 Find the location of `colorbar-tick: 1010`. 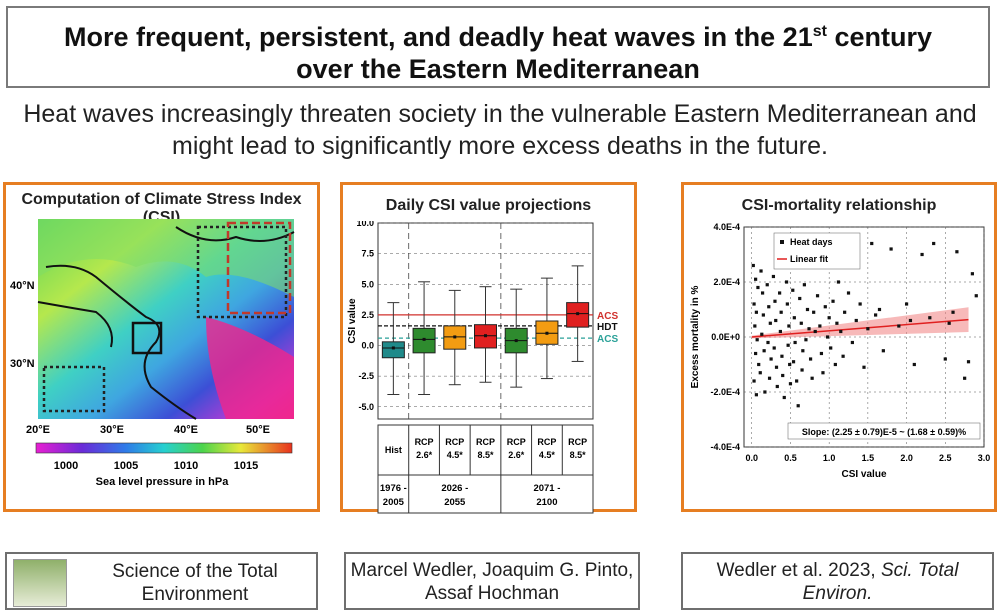

colorbar-tick: 1010 is located at coordinates (186, 466).